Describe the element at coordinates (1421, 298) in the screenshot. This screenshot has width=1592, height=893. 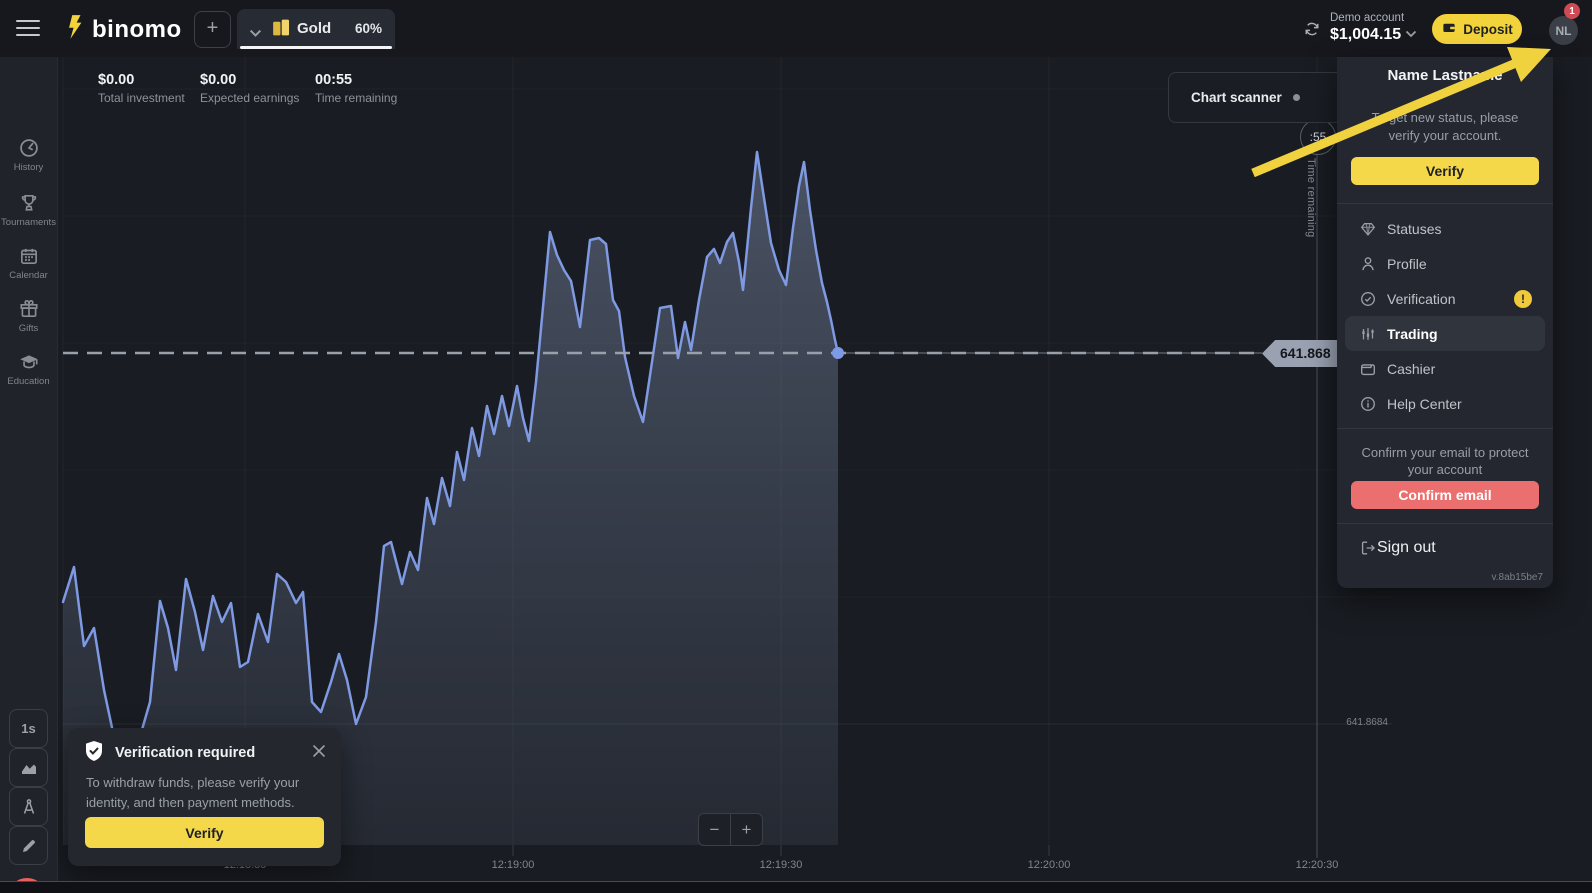
I see `menu-item-label: Verification` at that location.